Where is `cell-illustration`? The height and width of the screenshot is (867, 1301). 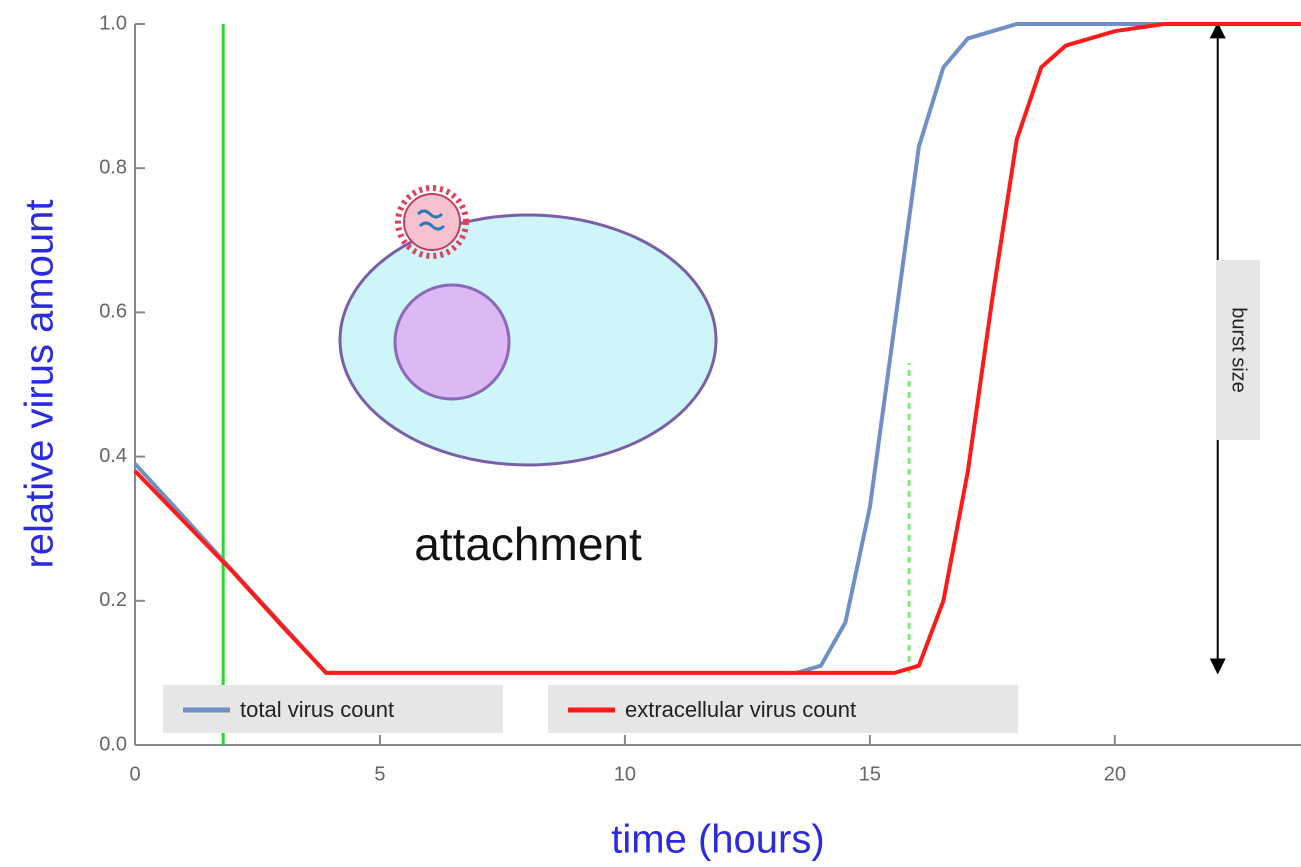 cell-illustration is located at coordinates (528, 326).